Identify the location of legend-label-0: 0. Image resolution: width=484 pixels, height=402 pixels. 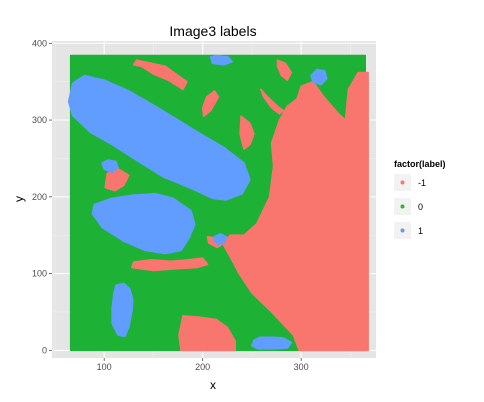
(420, 207).